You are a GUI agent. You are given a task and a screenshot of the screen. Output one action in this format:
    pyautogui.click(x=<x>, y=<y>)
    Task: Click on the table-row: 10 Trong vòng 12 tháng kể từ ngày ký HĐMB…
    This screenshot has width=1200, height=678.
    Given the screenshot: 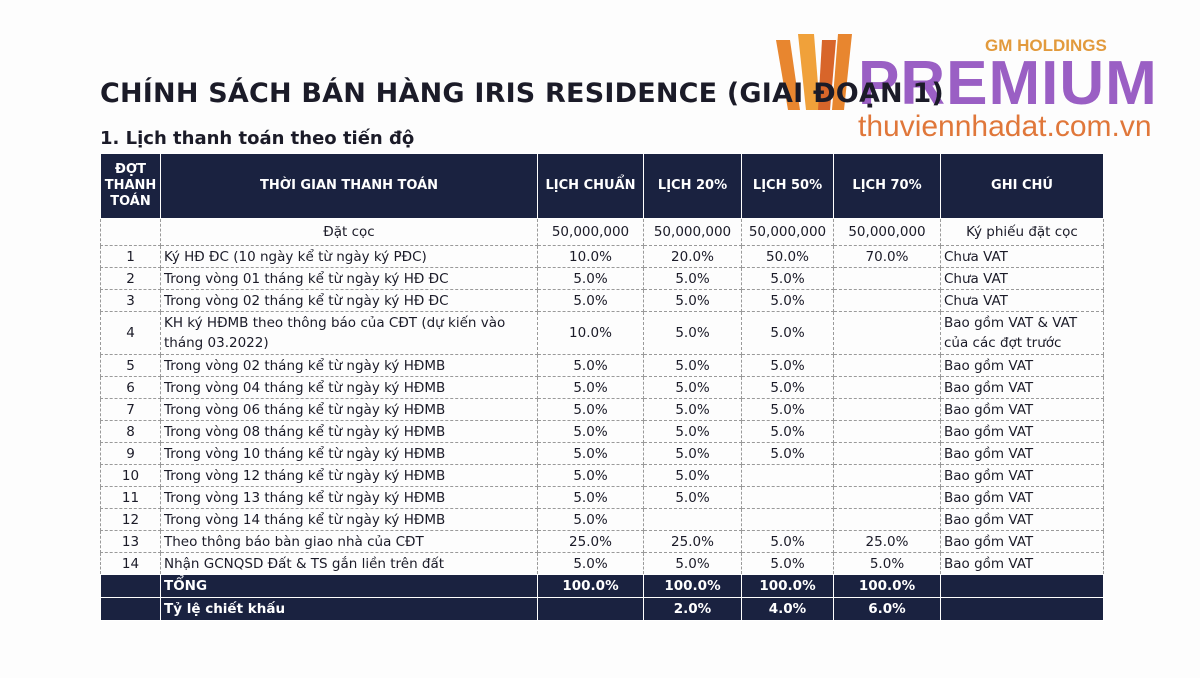 What is the action you would take?
    pyautogui.click(x=602, y=475)
    